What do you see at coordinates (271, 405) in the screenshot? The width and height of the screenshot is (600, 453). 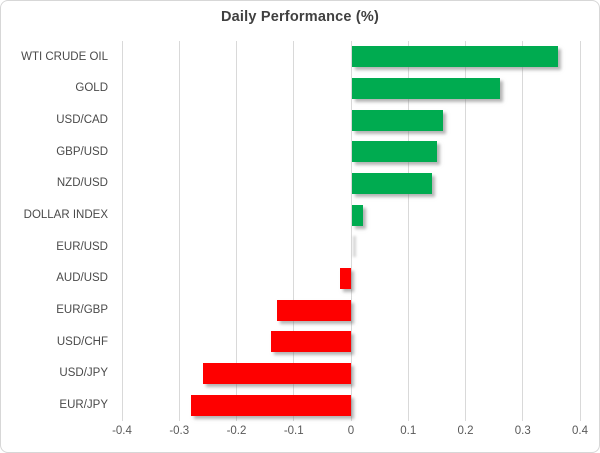 I see `bar-eur-jpy` at bounding box center [271, 405].